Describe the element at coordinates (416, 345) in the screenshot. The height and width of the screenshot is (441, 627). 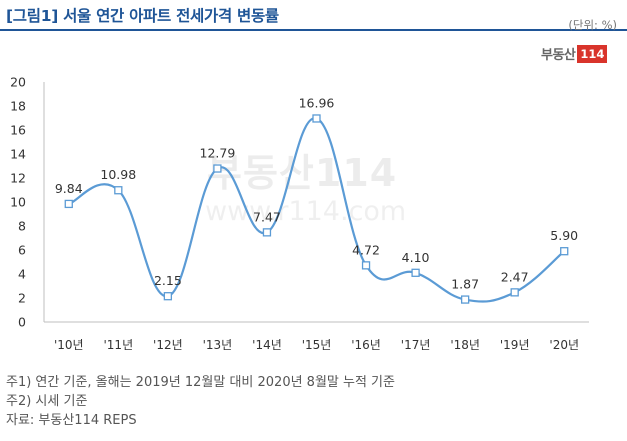
I see `x-tick-label: '17년` at that location.